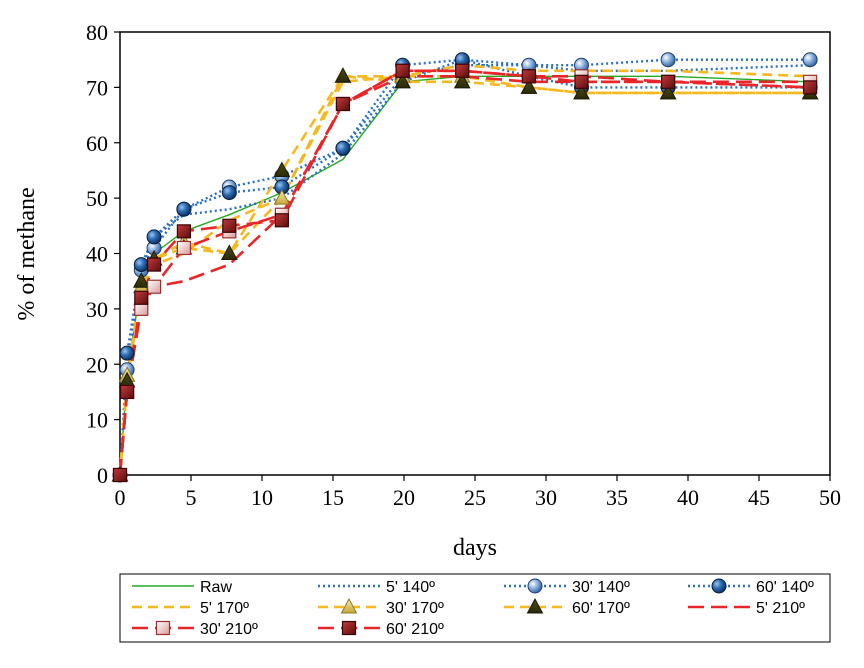 The height and width of the screenshot is (668, 864). What do you see at coordinates (120, 497) in the screenshot?
I see `x-tick-label: 0` at bounding box center [120, 497].